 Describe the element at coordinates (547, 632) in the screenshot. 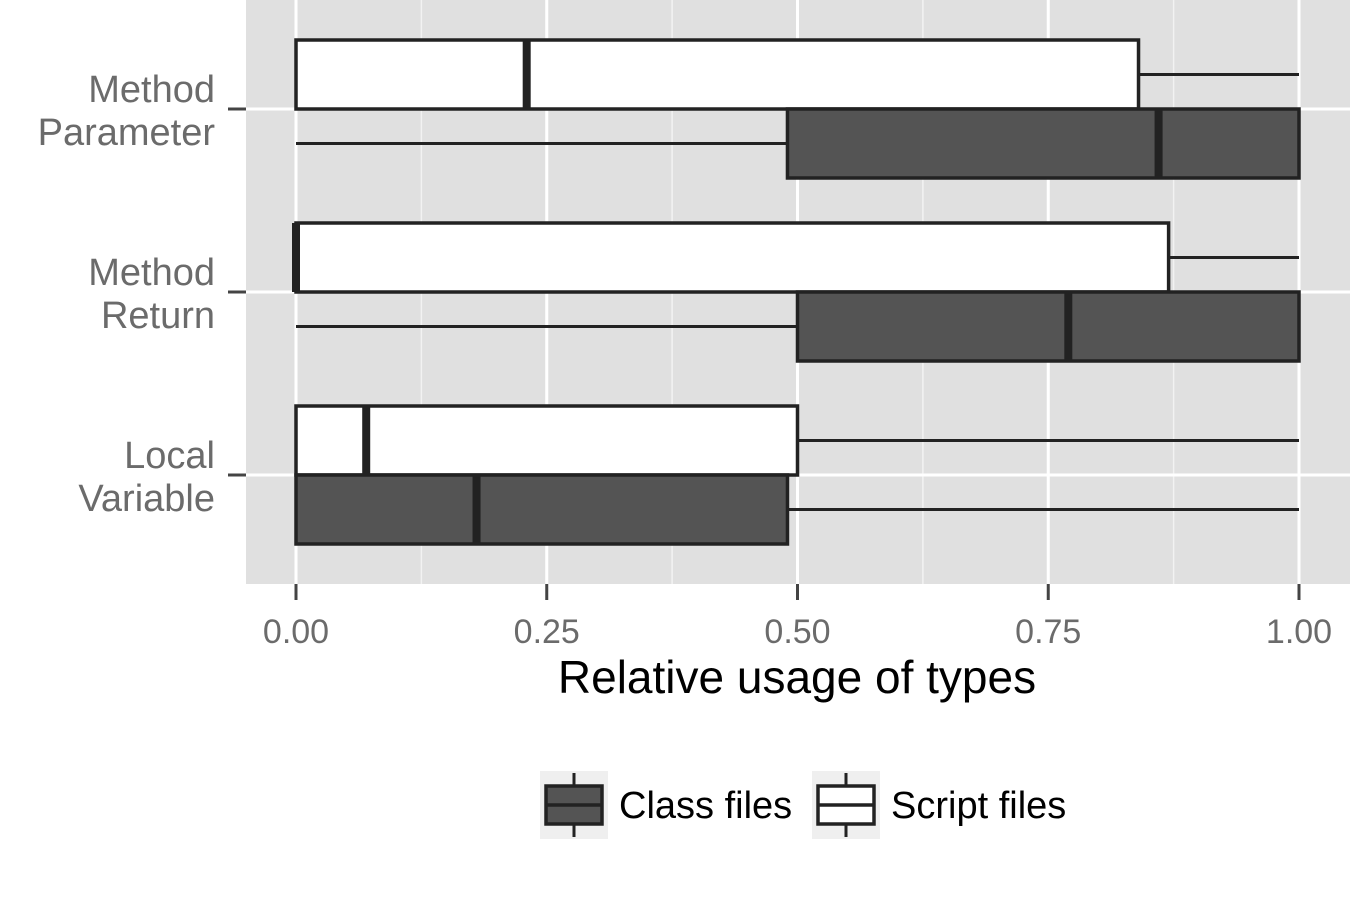

I see `x-tick-label: 0.25` at that location.